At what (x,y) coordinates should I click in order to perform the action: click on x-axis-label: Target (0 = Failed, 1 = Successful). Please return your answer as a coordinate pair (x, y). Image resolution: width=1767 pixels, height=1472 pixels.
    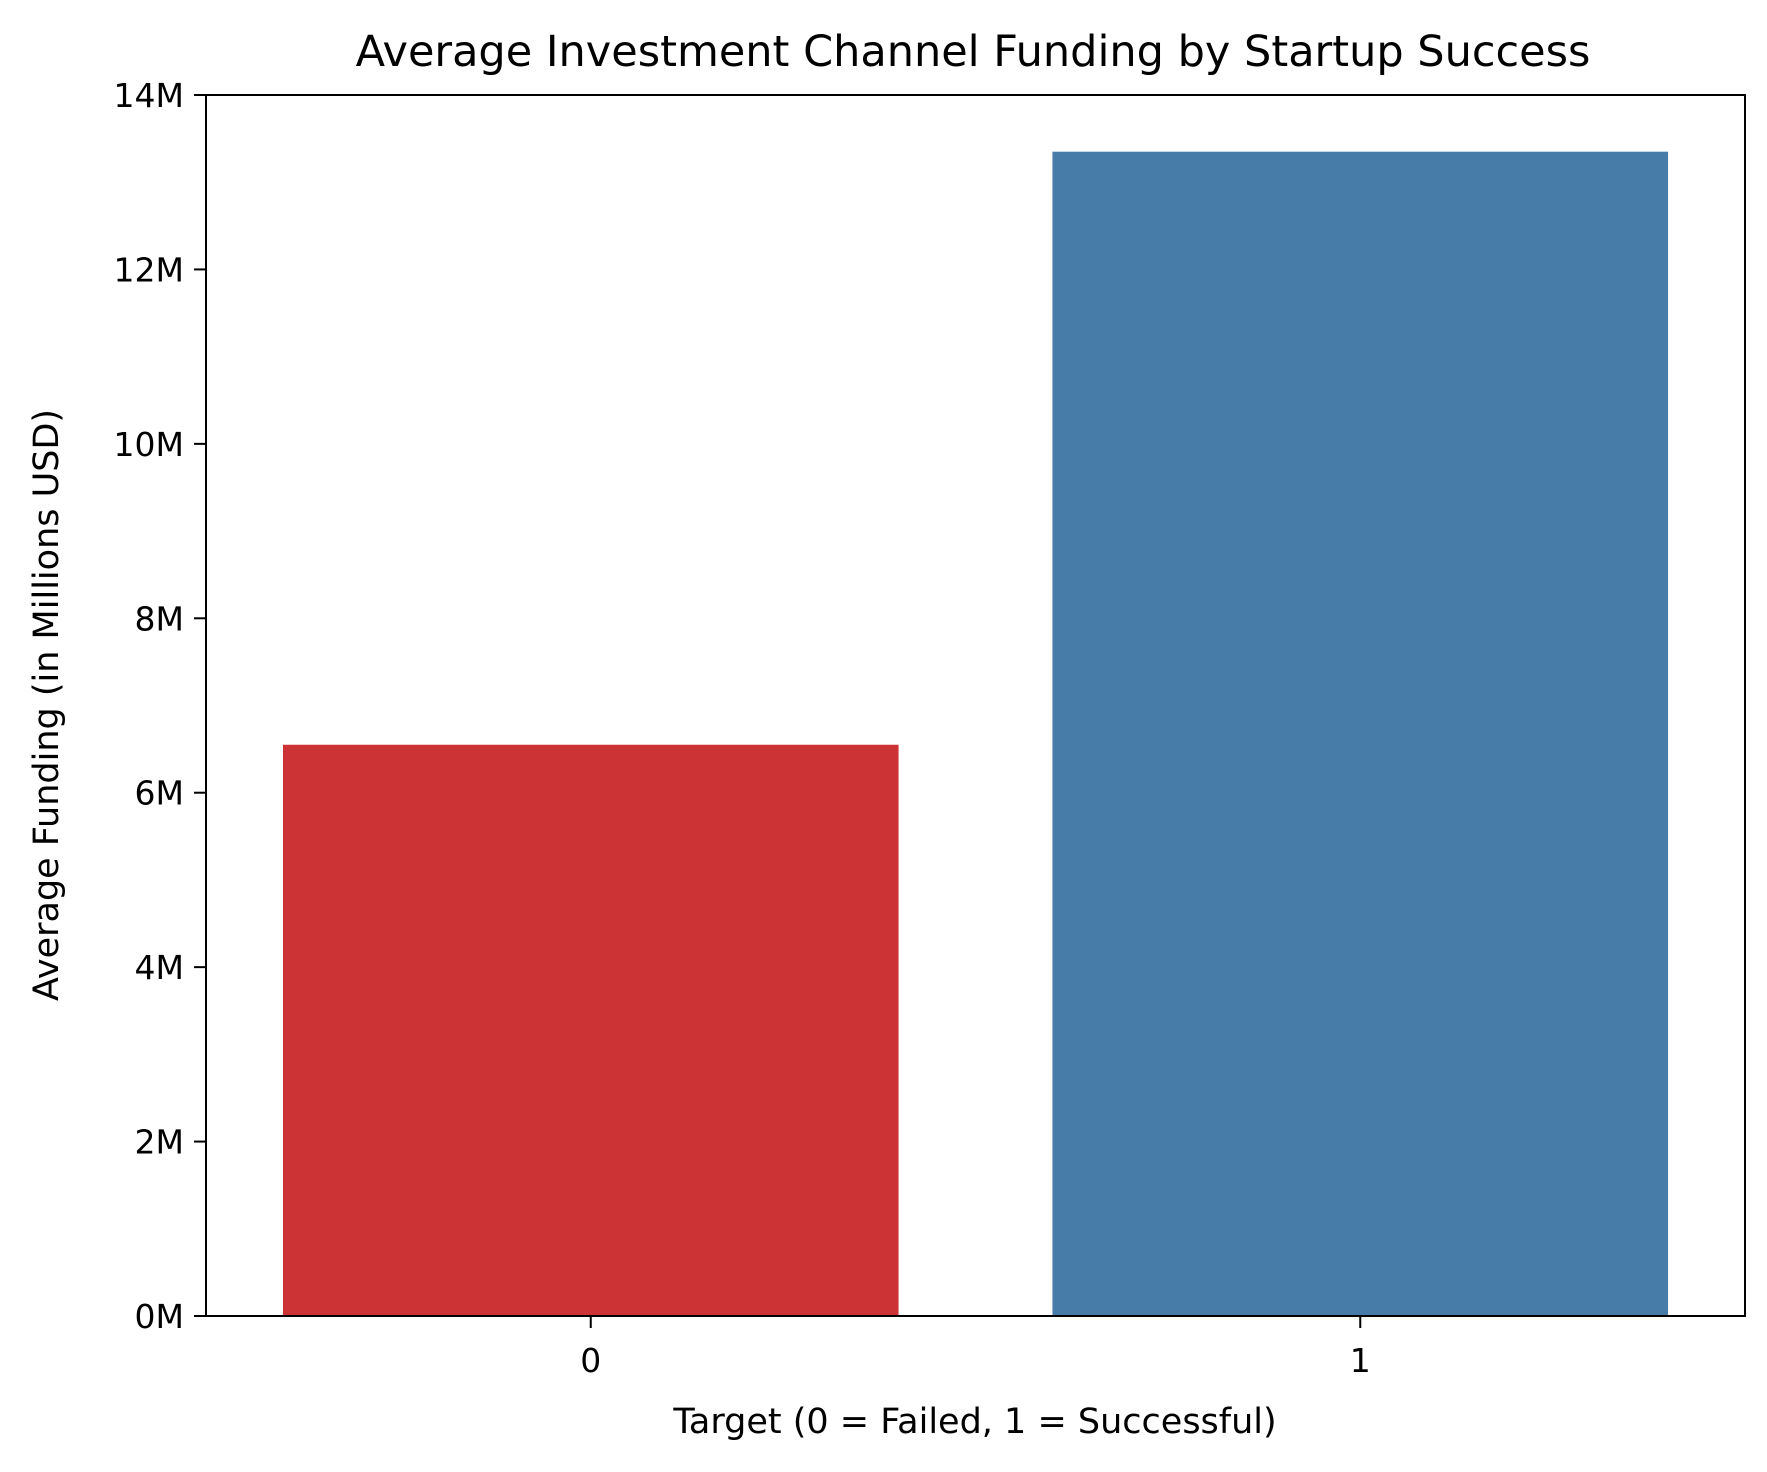
    Looking at the image, I should click on (974, 1422).